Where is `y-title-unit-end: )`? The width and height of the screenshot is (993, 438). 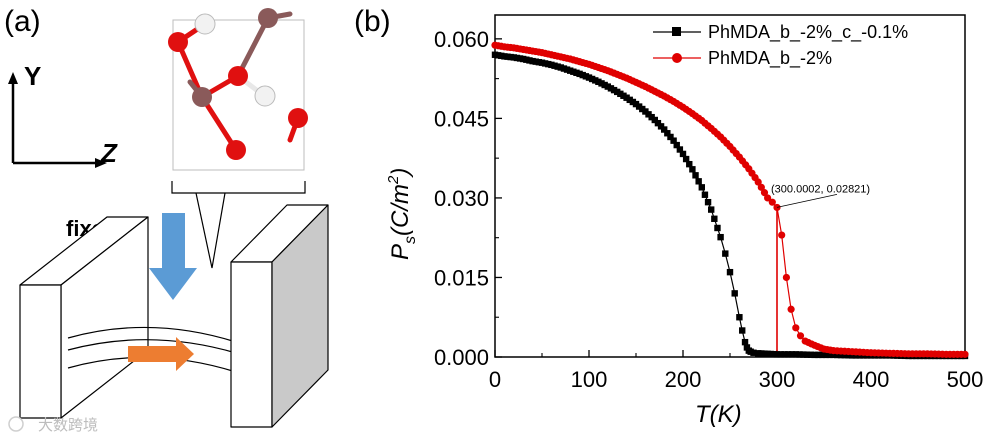
y-title-unit-end: ) is located at coordinates (400, 173).